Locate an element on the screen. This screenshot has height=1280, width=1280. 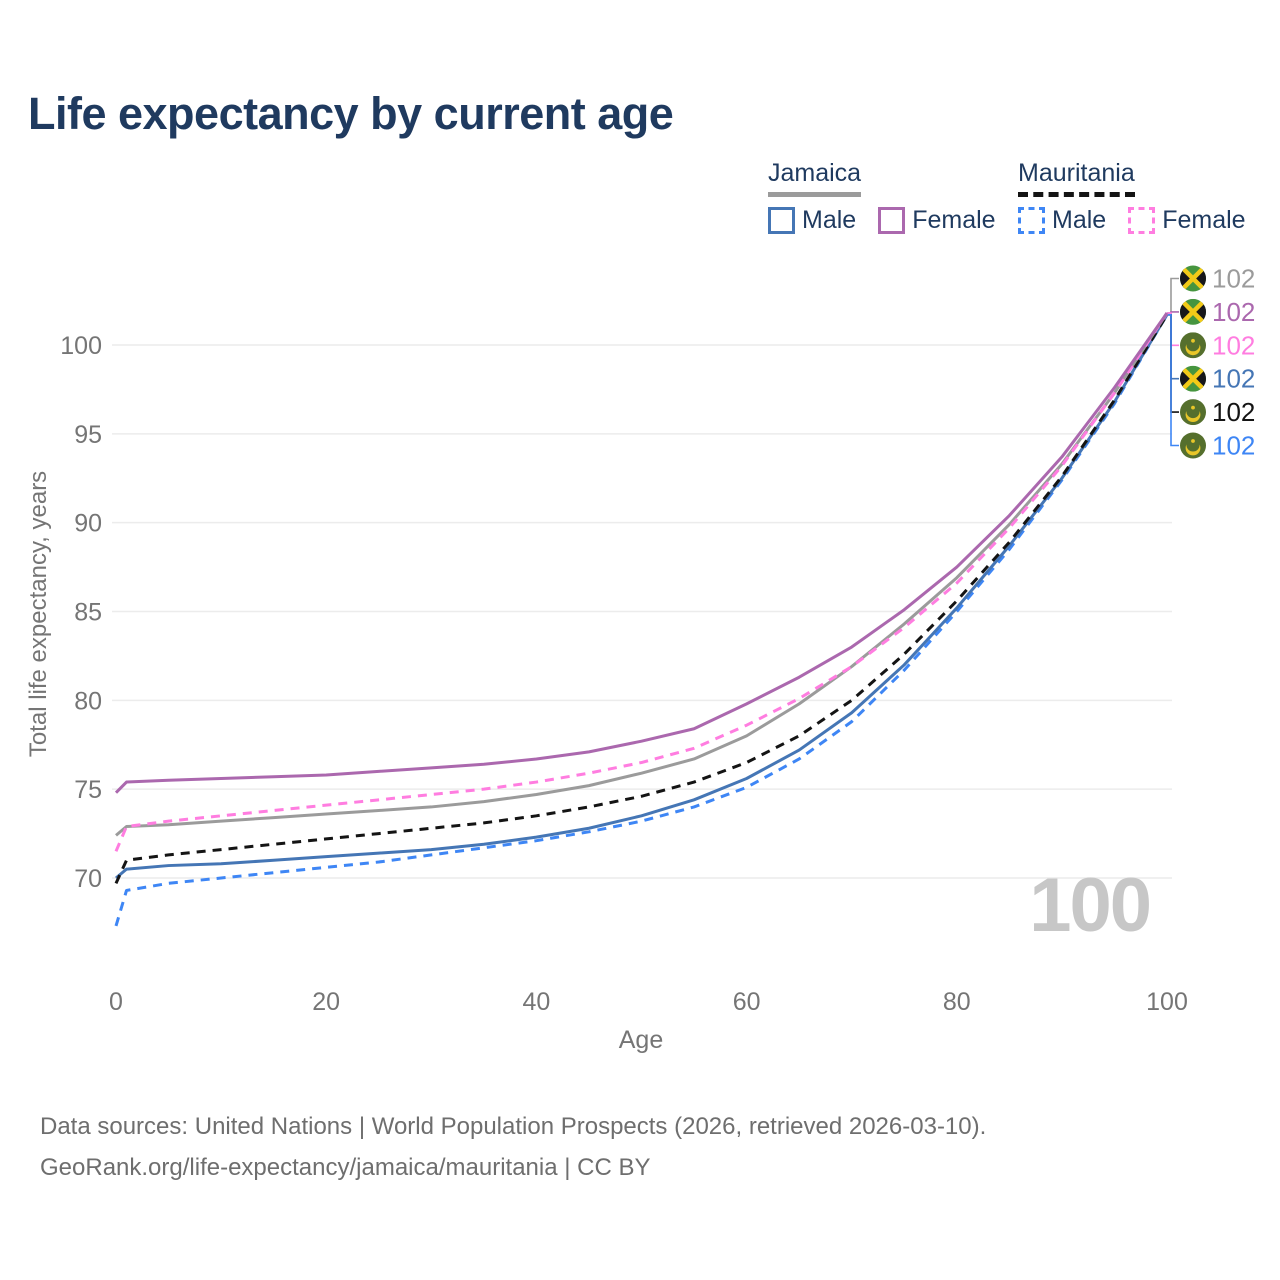
x-axis-title: Age is located at coordinates (641, 1040).